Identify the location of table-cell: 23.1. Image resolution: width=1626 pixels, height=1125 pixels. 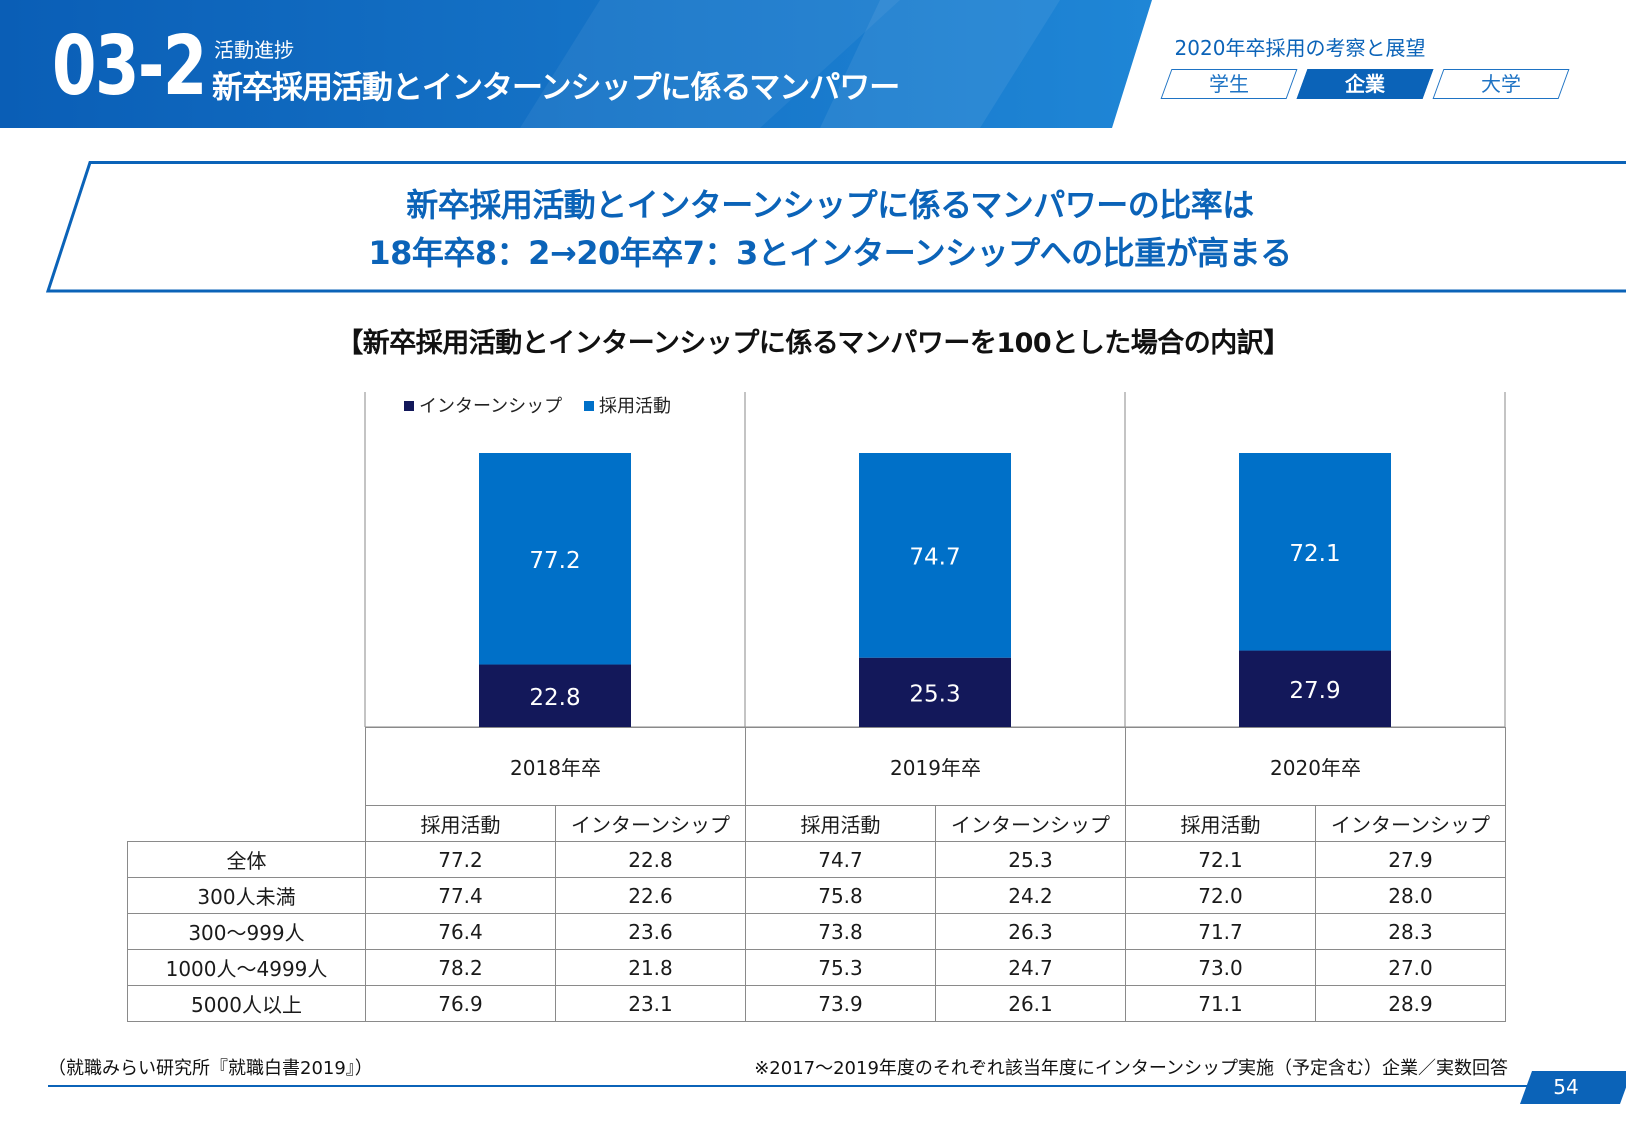
(650, 1003).